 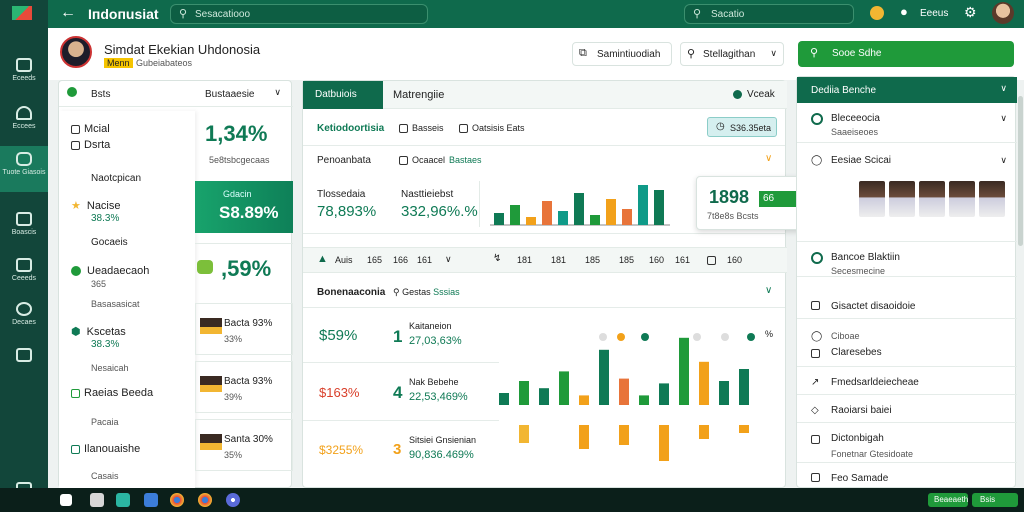 What do you see at coordinates (948, 500) in the screenshot?
I see `status-button-1: Beaeaeth` at bounding box center [948, 500].